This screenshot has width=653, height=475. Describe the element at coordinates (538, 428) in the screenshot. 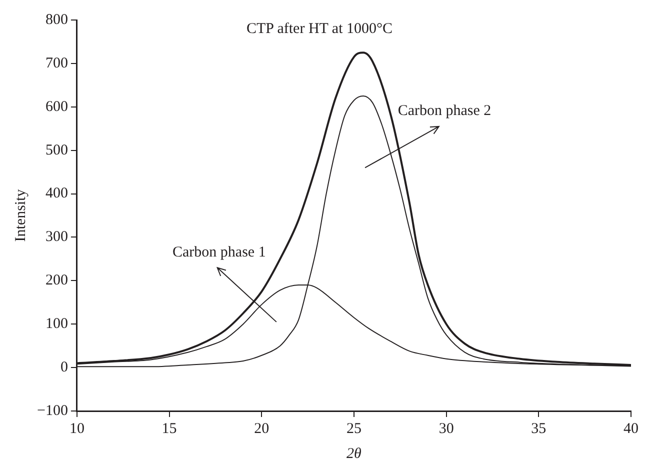

I see `x-tick-label: 35` at that location.